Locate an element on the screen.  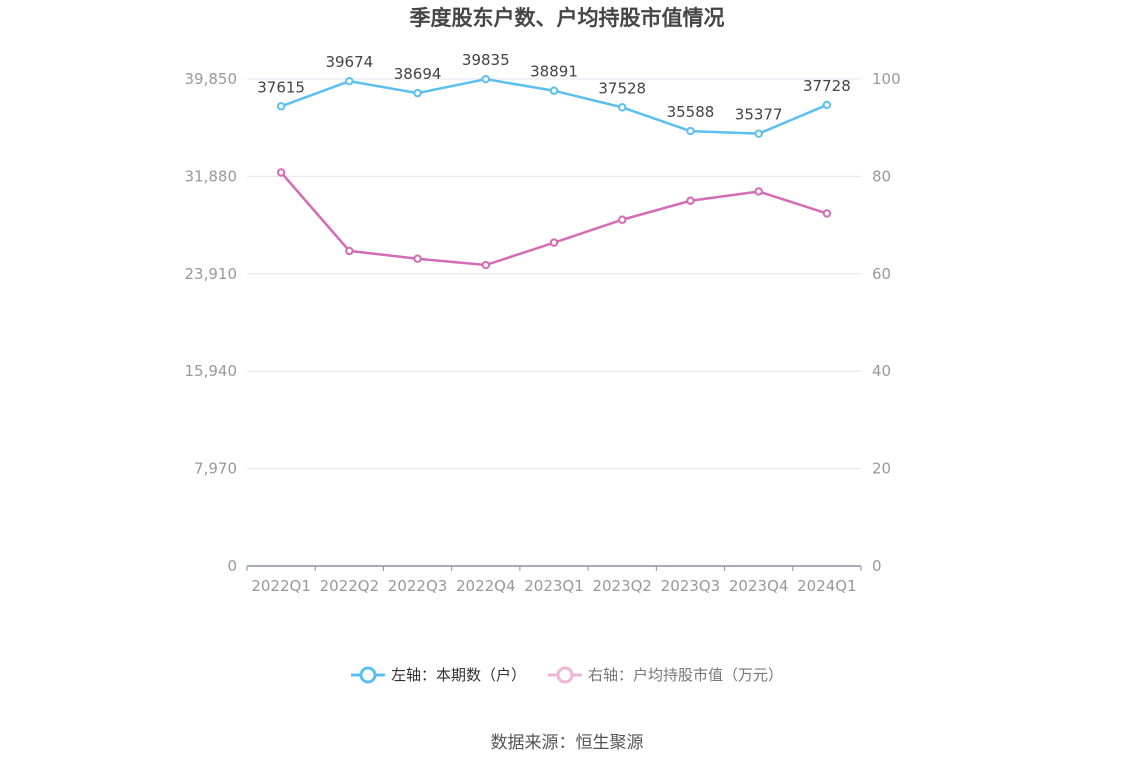
series-lines is located at coordinates (554, 172).